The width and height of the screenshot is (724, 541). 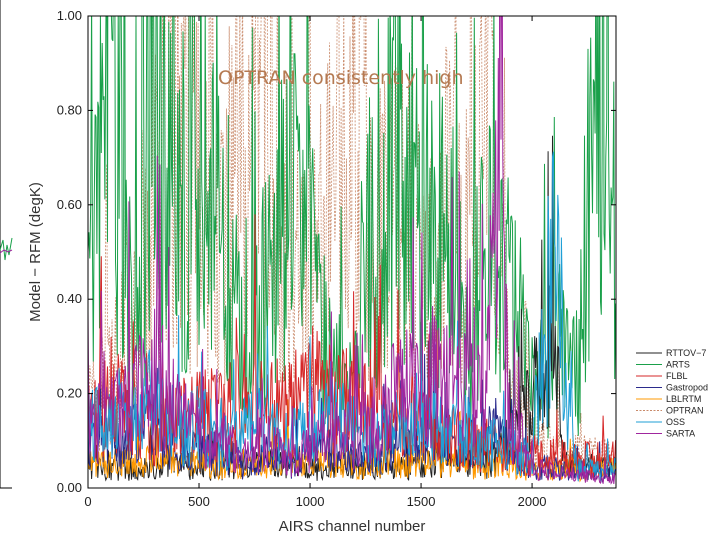 I want to click on legend-label: ARTS, so click(x=678, y=365).